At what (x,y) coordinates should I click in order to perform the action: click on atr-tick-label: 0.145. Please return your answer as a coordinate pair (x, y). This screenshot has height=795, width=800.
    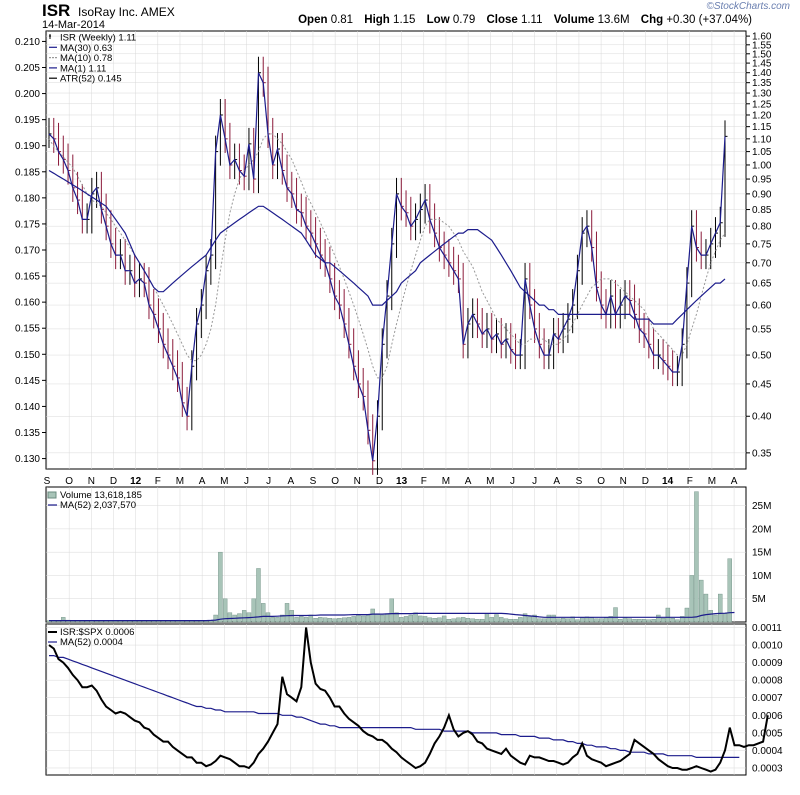
    Looking at the image, I should click on (27, 381).